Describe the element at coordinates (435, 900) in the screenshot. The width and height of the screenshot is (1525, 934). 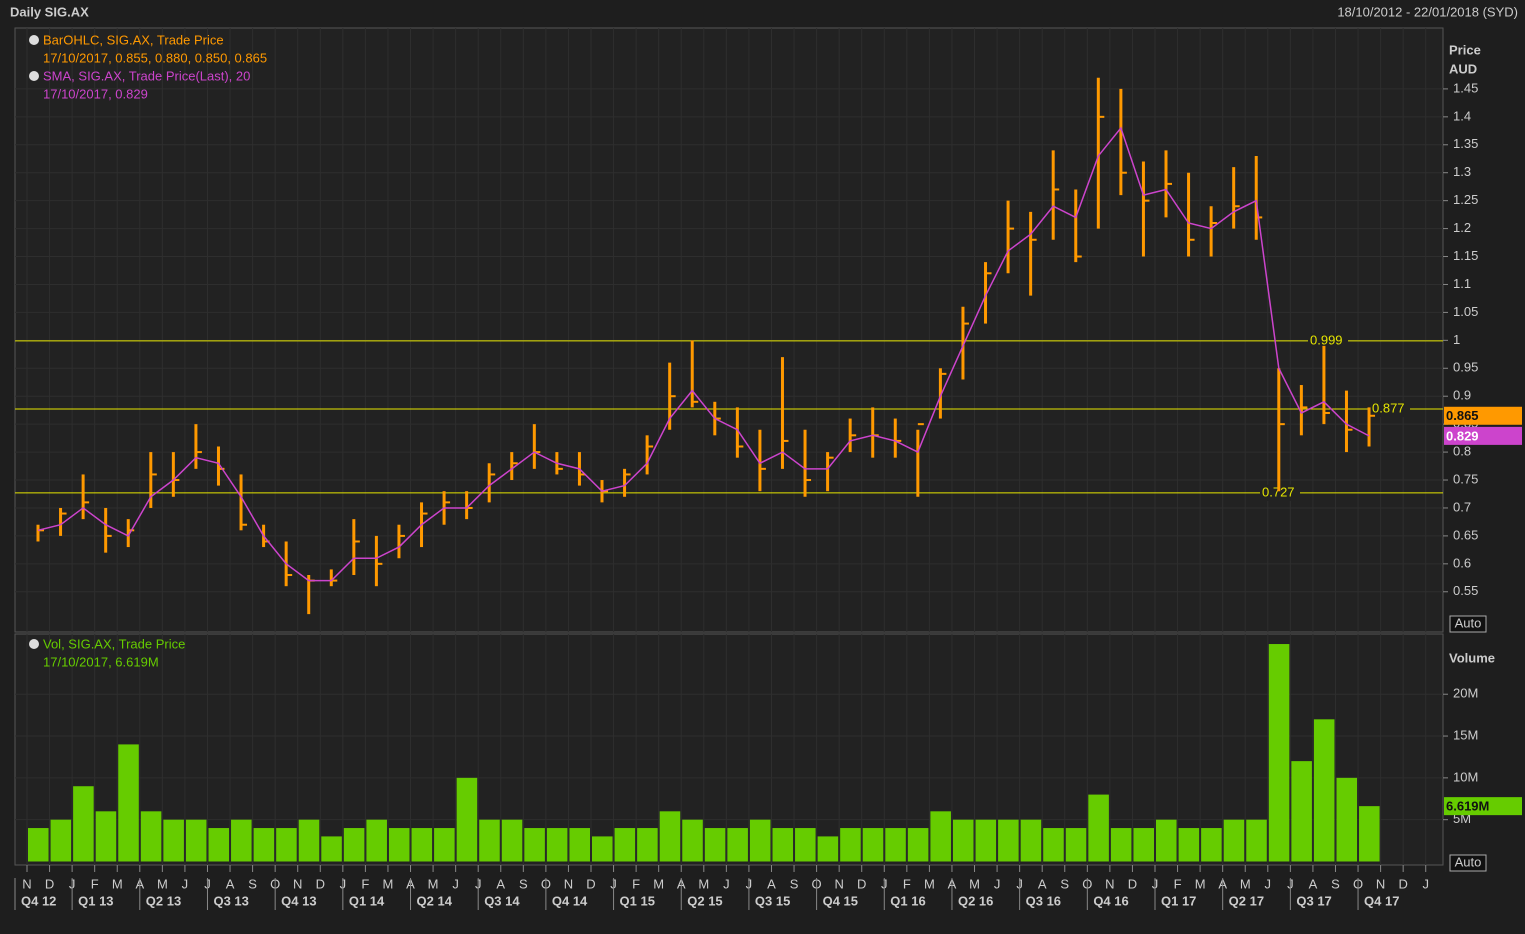
I see `quarter-label: Q2 14` at that location.